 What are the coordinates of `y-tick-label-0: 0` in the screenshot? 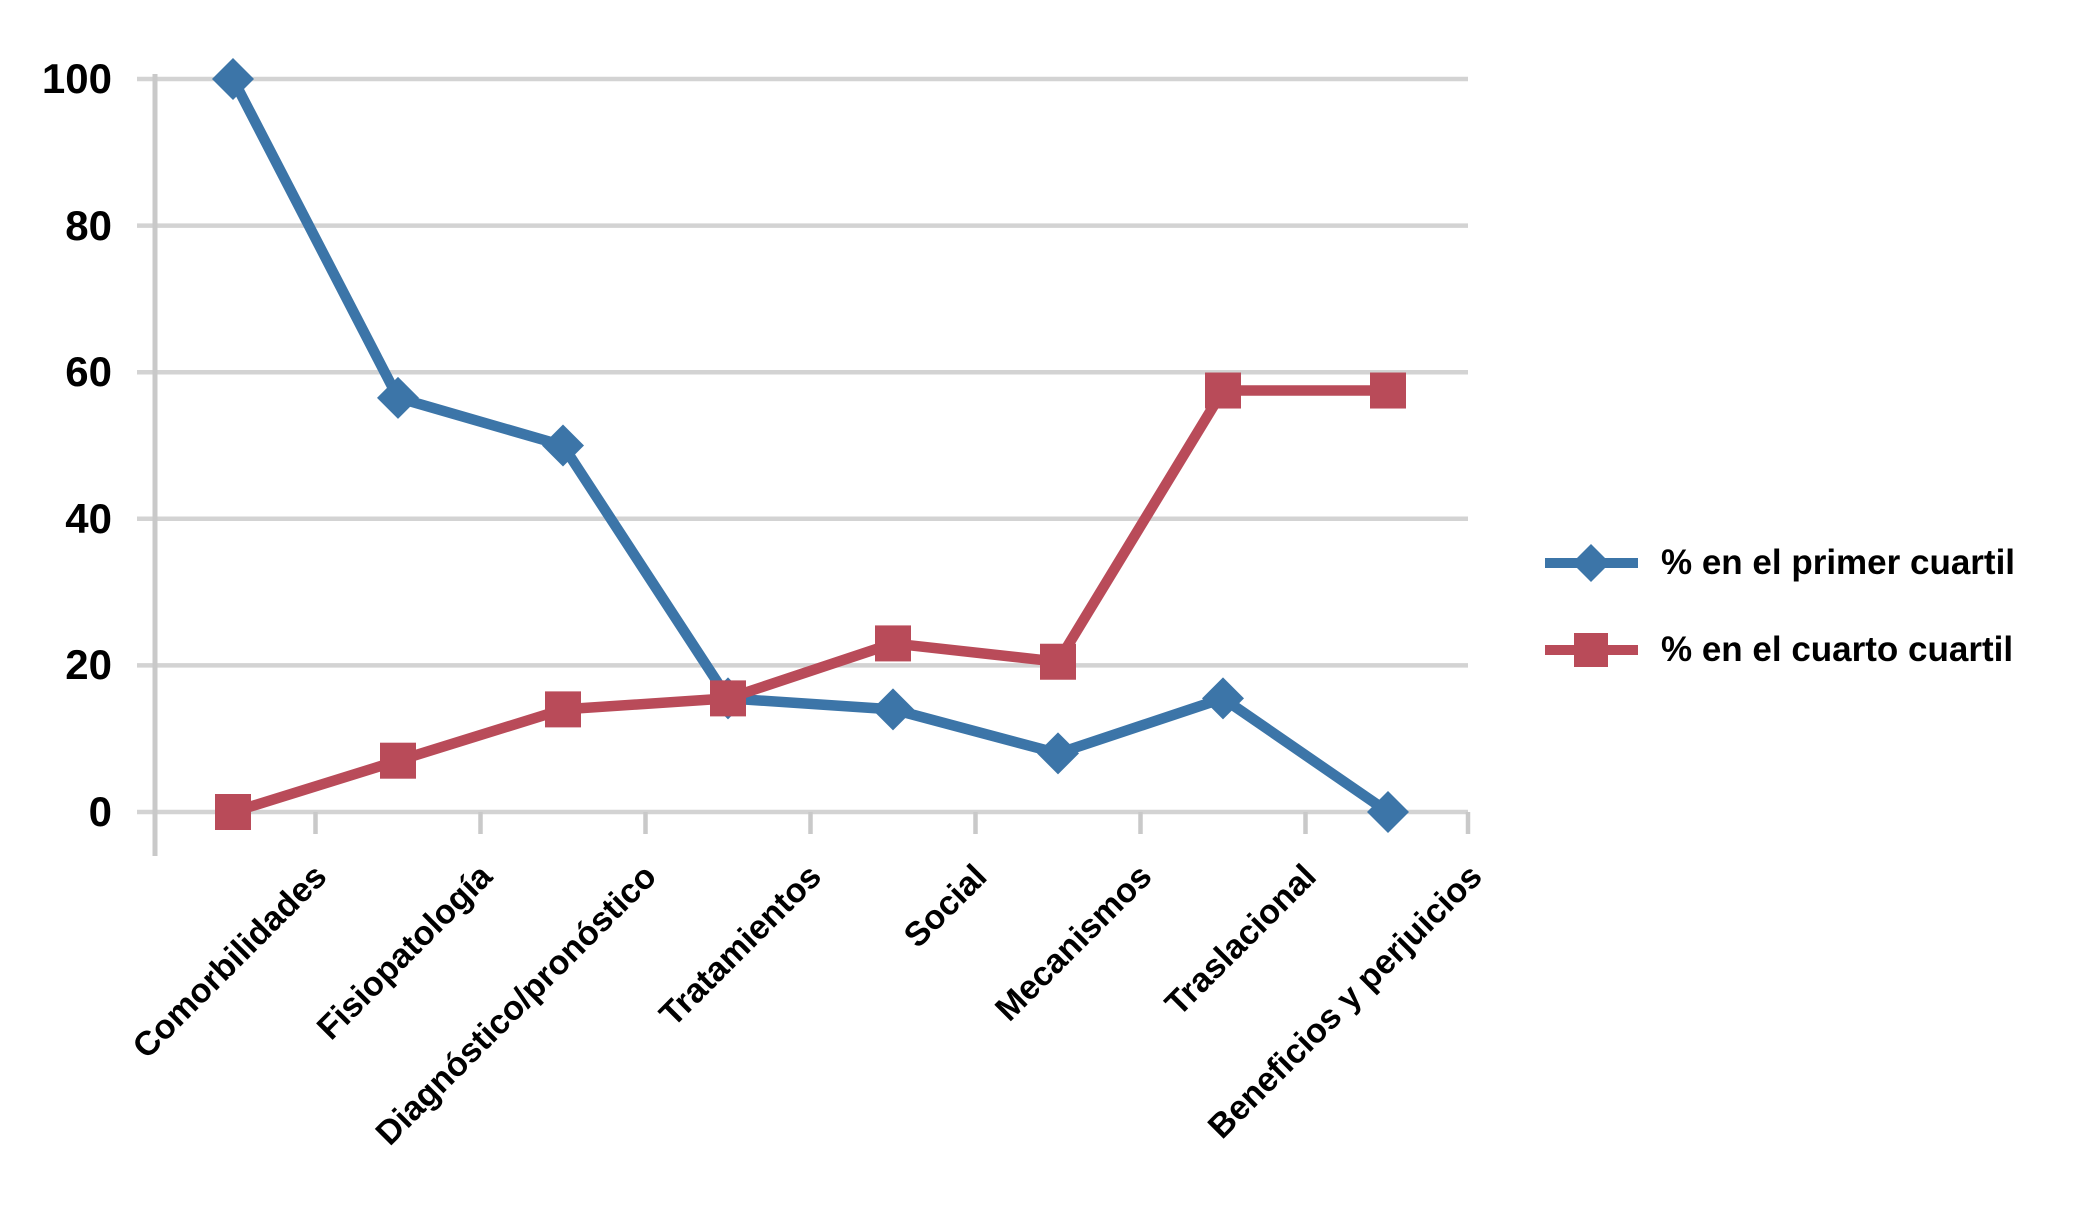 It's located at (100, 811).